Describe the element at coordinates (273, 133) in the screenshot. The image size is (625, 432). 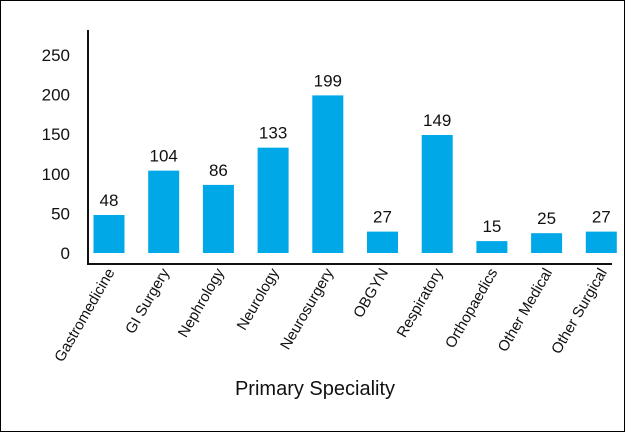
I see `data-label: 133` at that location.